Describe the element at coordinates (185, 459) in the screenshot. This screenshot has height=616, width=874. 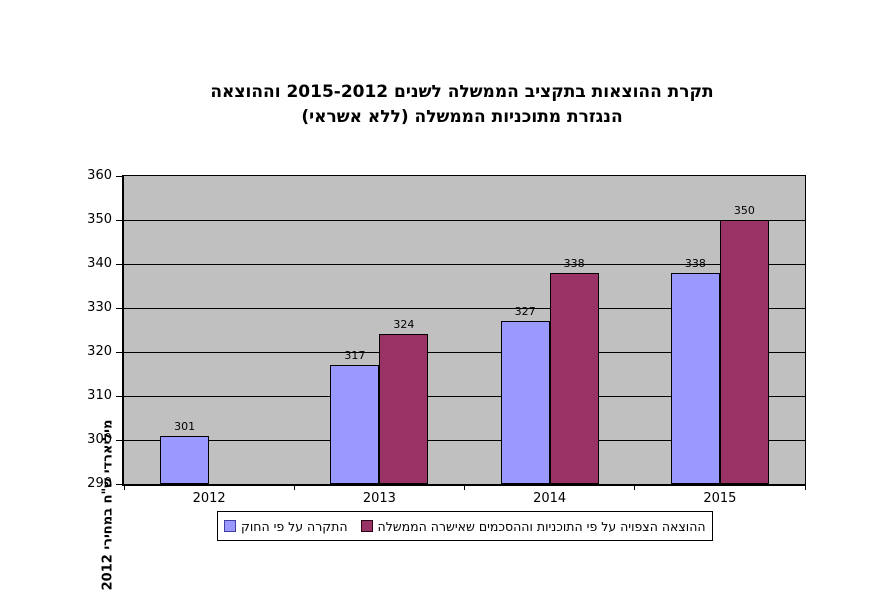
I see `bar-2012-series0` at that location.